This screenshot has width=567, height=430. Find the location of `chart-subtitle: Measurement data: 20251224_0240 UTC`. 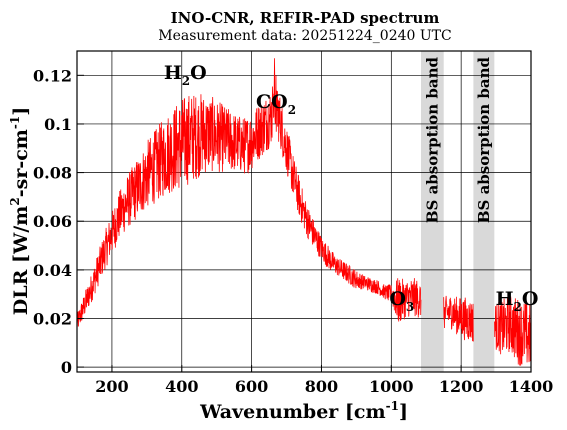

chart-subtitle: Measurement data: 20251224_0240 UTC is located at coordinates (304, 36).